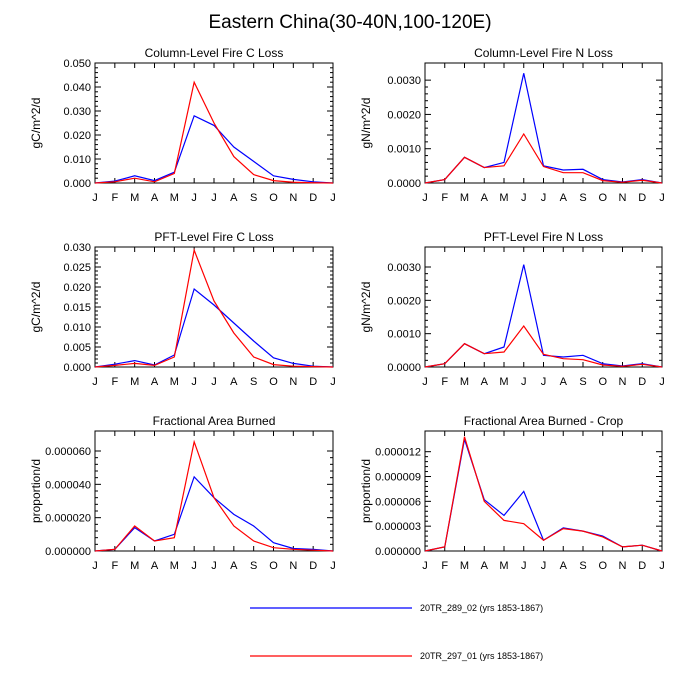  I want to click on y-tick-label-0-3: 0.030, so click(77, 112).